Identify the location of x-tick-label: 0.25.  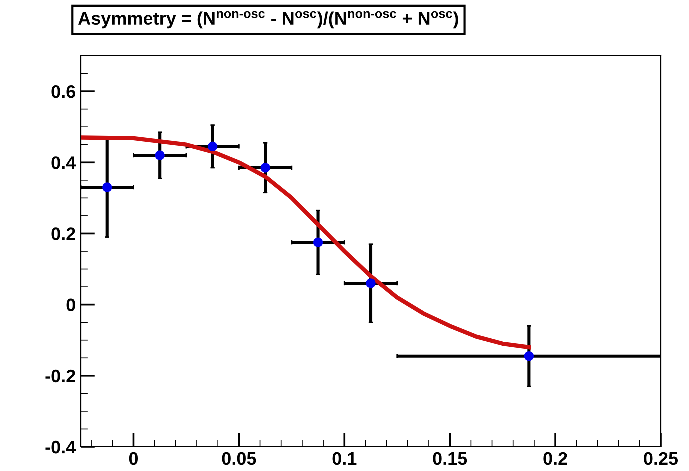
(661, 459).